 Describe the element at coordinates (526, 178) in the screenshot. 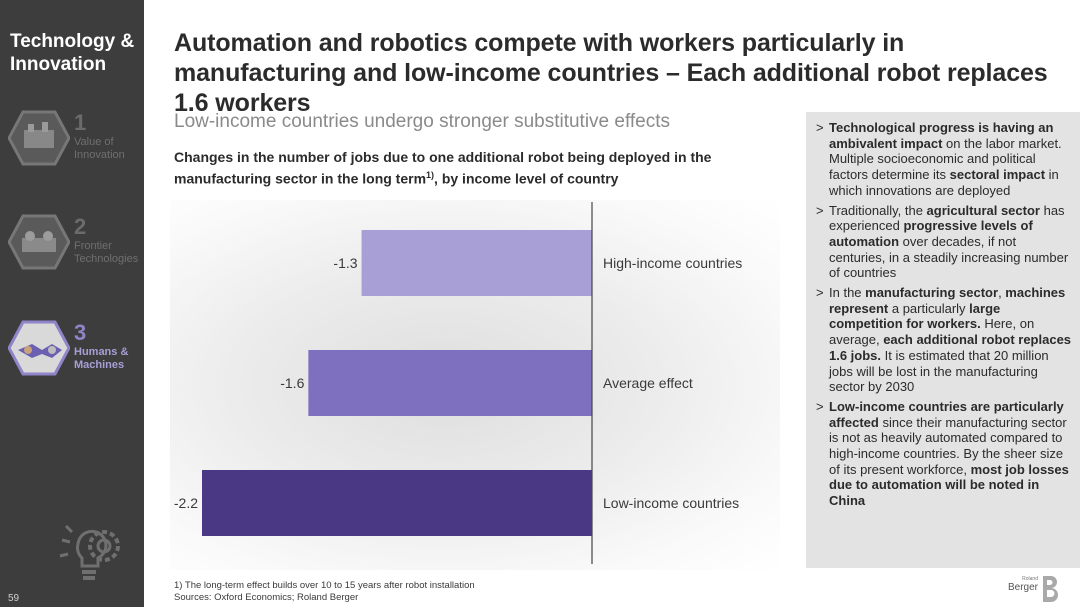

I see `chart-heading-text-after: , by income level of country` at that location.